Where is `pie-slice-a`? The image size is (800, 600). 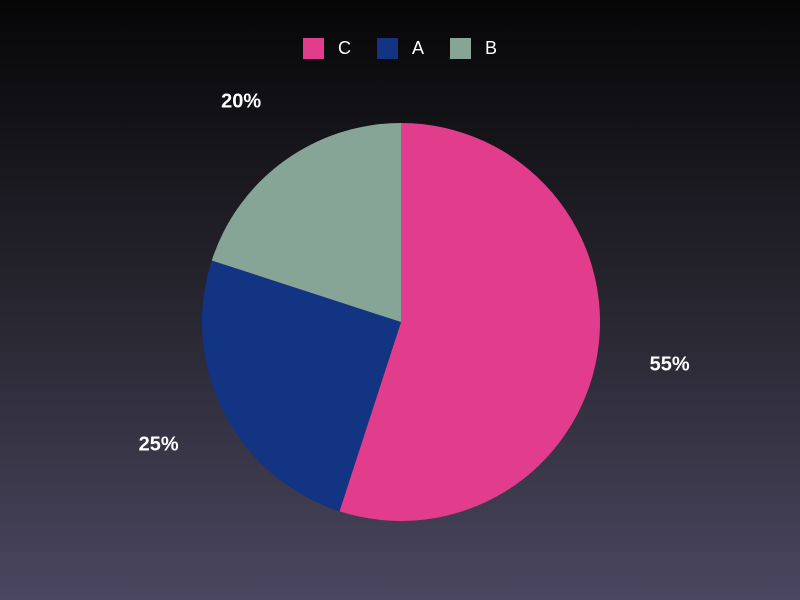
pie-slice-a is located at coordinates (301, 386).